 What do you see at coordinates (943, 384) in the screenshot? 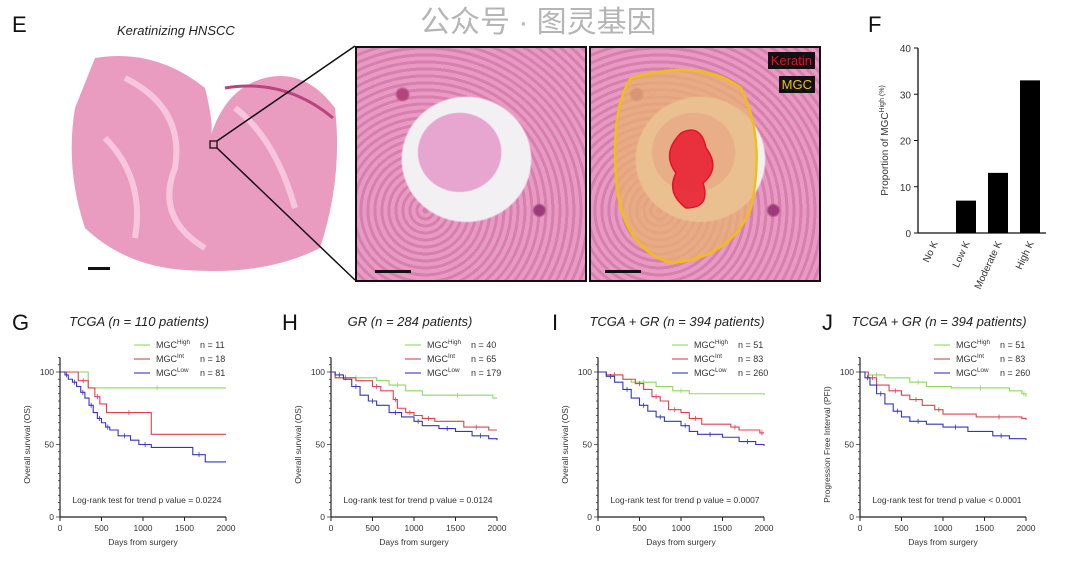
I see `survival-curve-high` at bounding box center [943, 384].